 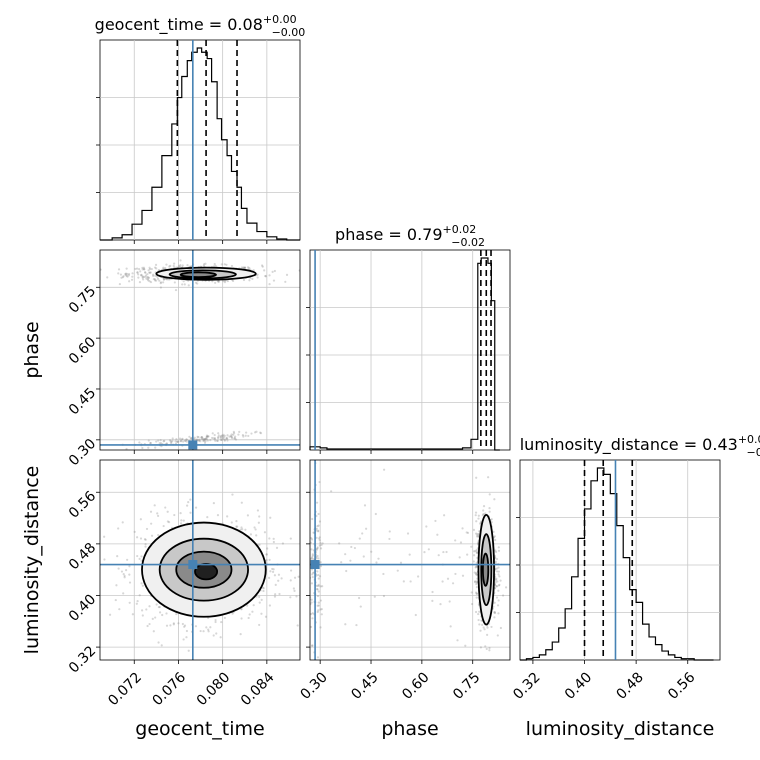 I want to click on title-sup: +0.02, so click(x=460, y=229).